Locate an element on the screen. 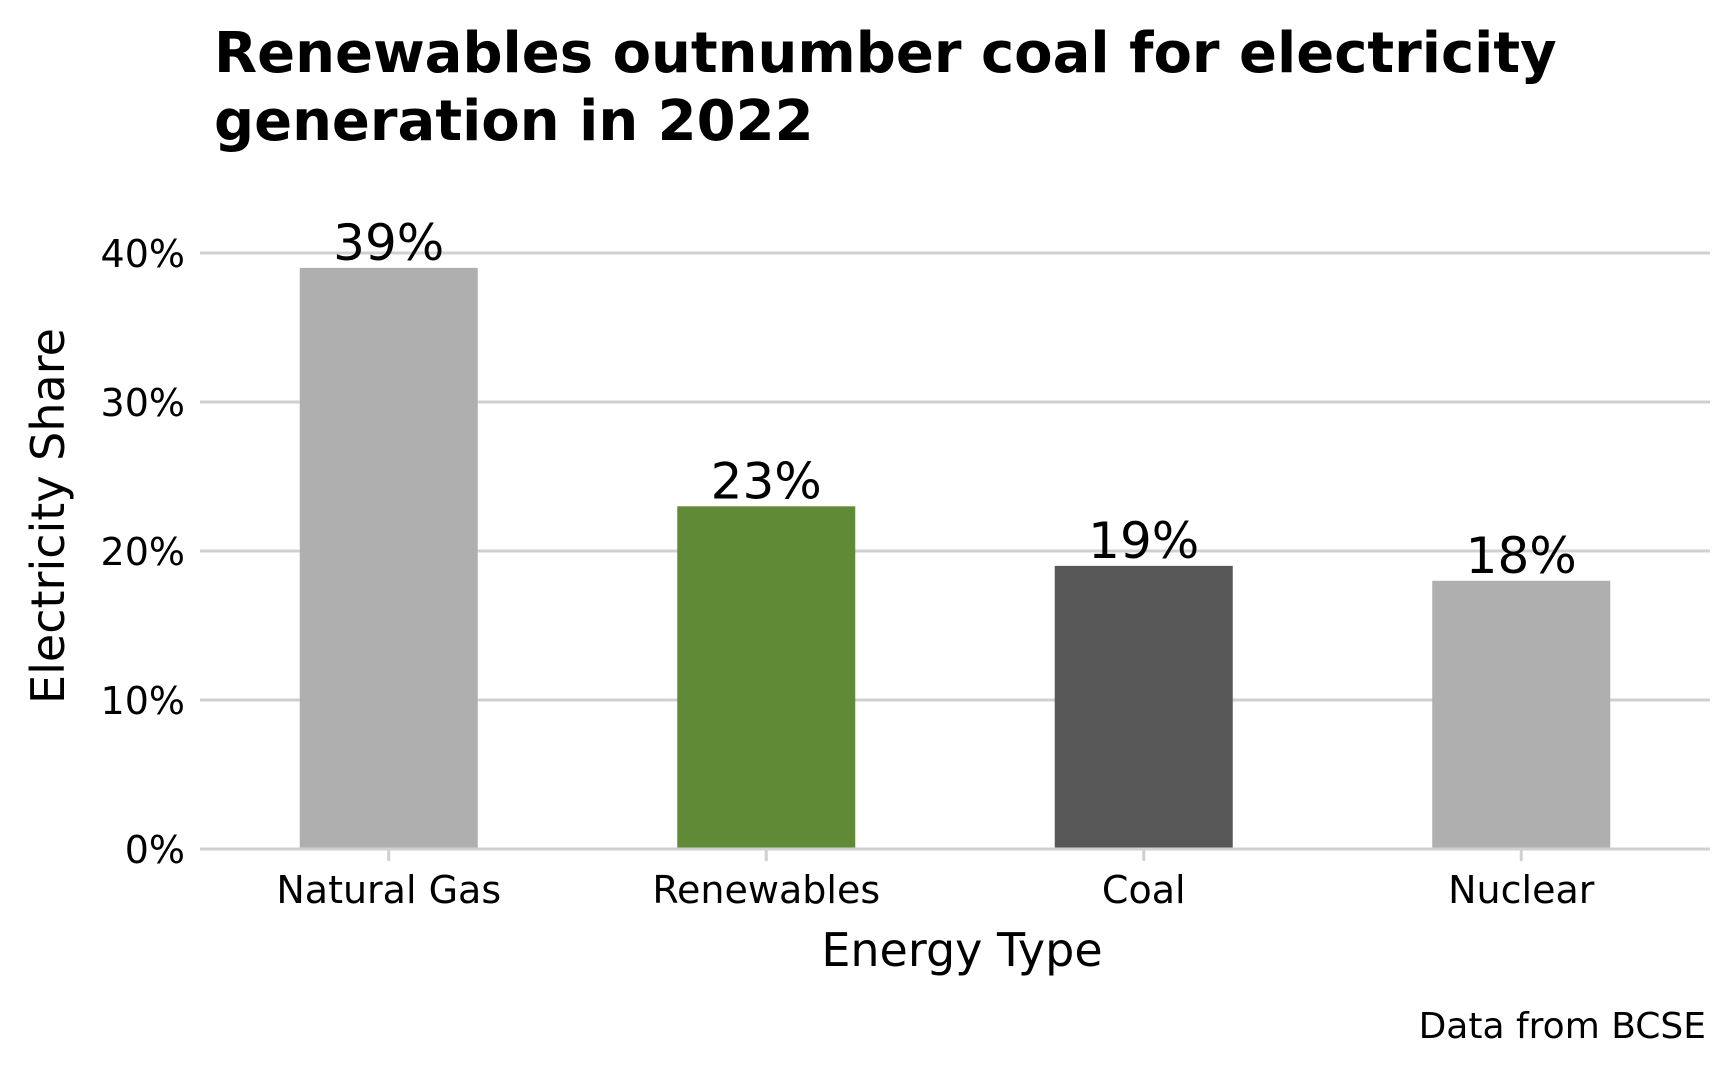  x-tick-label: Coal is located at coordinates (1144, 890).